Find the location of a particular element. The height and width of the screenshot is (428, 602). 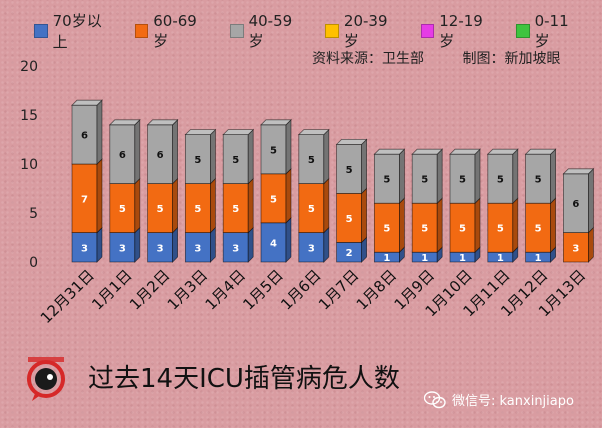

legend-item-60-69: 60-69岁 is located at coordinates (172, 31).